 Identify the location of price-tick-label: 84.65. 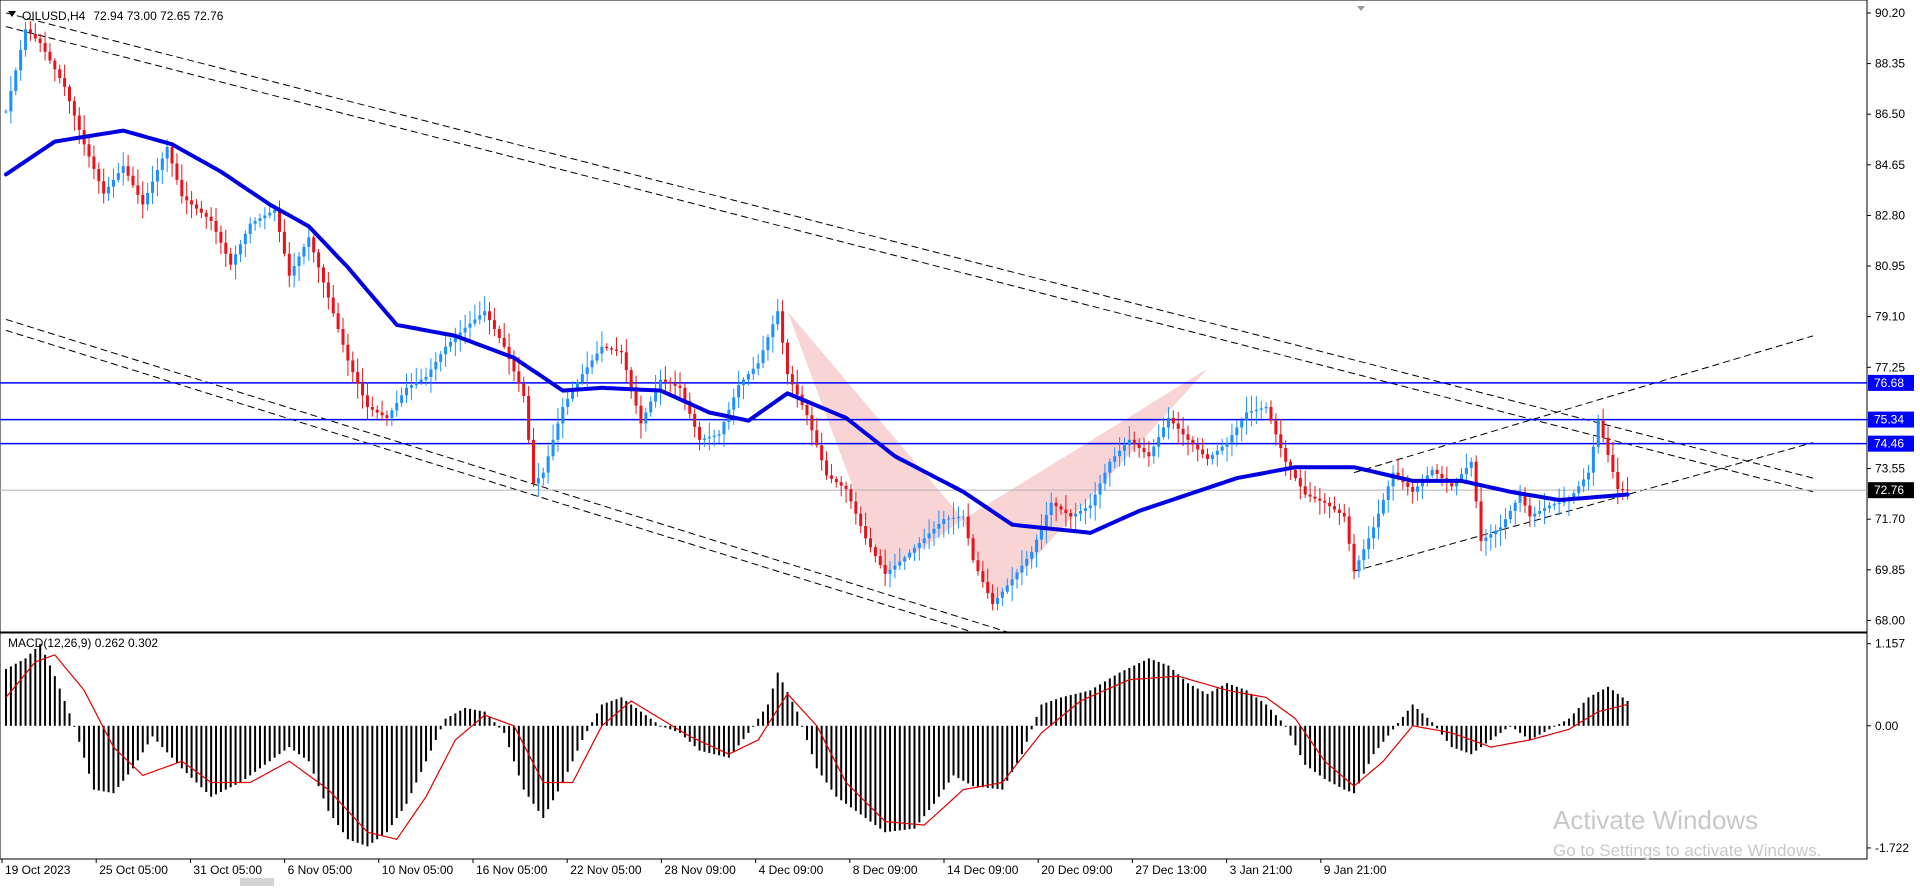
(1890, 165).